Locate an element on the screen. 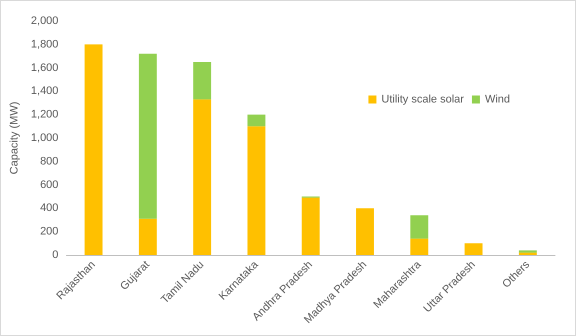  y-tick-label: 0 is located at coordinates (55, 255).